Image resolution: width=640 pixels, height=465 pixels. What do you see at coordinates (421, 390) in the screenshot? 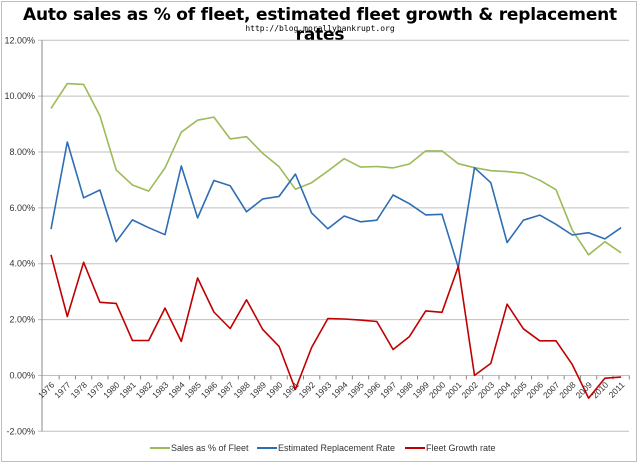
I see `x-tick-label: 1999` at bounding box center [421, 390].